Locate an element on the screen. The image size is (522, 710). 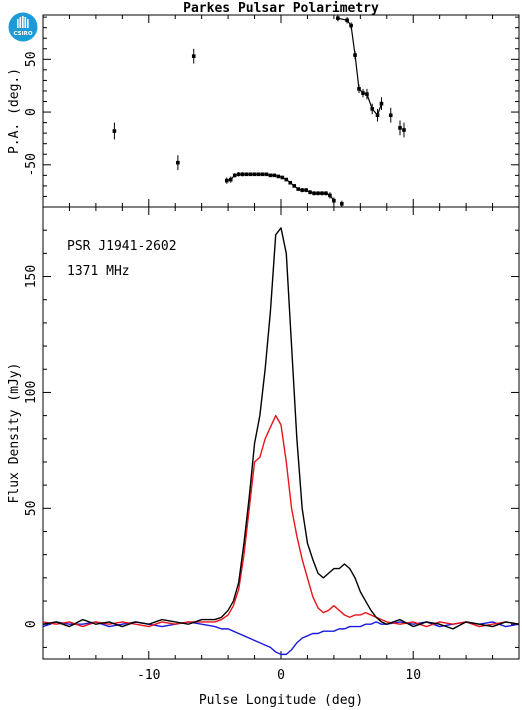
pa-y-tick-label: -50 is located at coordinates (31, 164).